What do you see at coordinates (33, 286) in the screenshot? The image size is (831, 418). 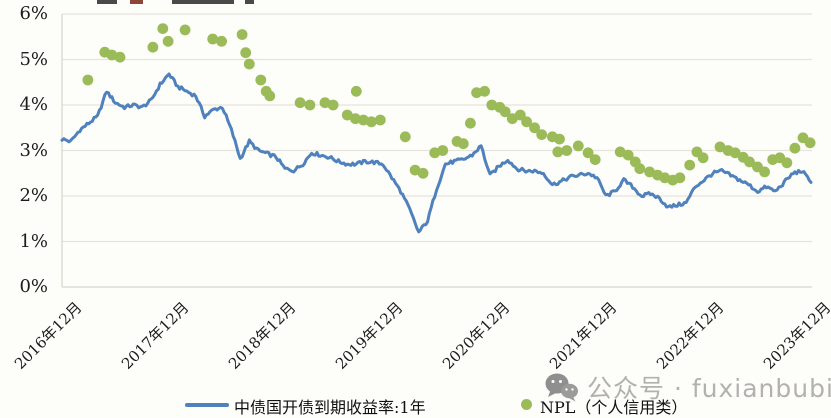 I see `y-tick-label: 0%` at bounding box center [33, 286].